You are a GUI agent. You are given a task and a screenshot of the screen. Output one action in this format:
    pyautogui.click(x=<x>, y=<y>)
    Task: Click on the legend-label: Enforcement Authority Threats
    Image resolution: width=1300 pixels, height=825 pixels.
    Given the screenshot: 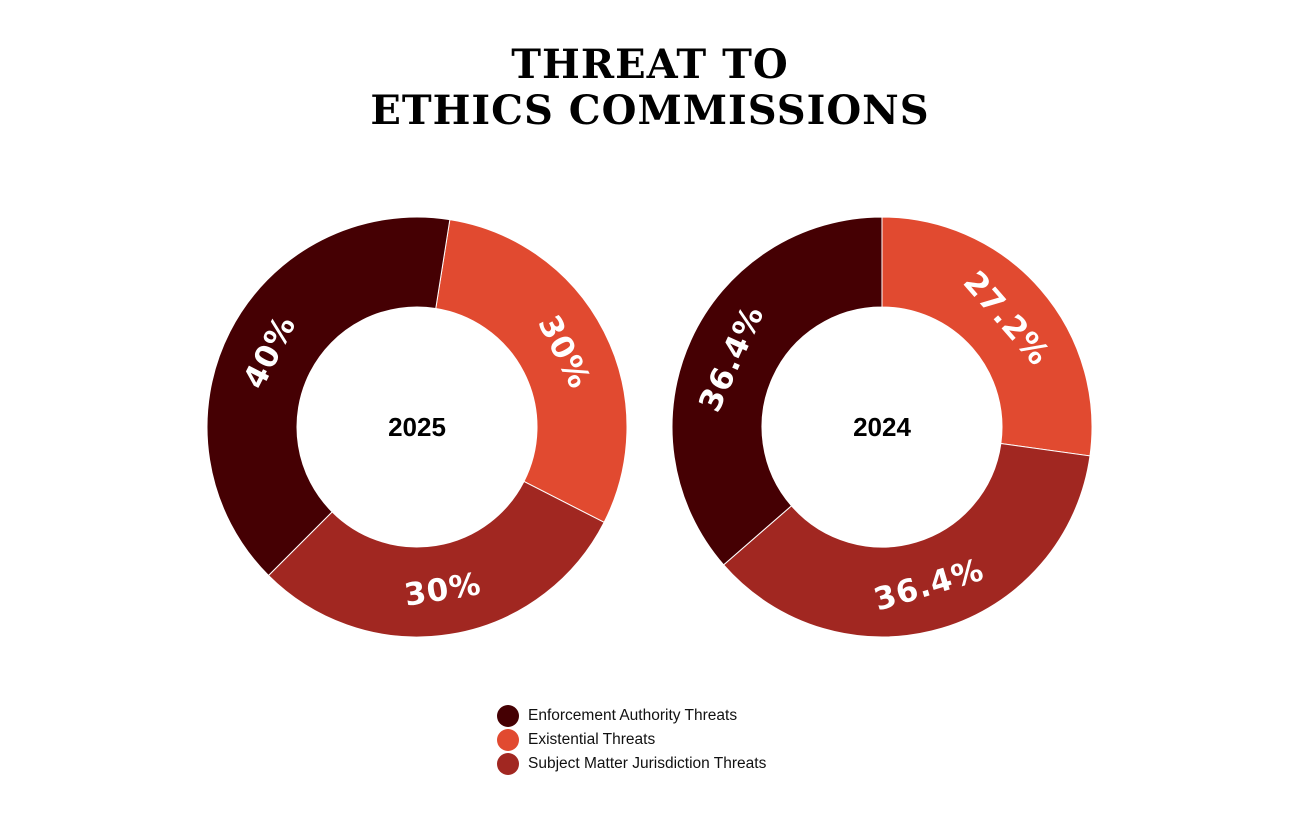 What is the action you would take?
    pyautogui.click(x=633, y=715)
    